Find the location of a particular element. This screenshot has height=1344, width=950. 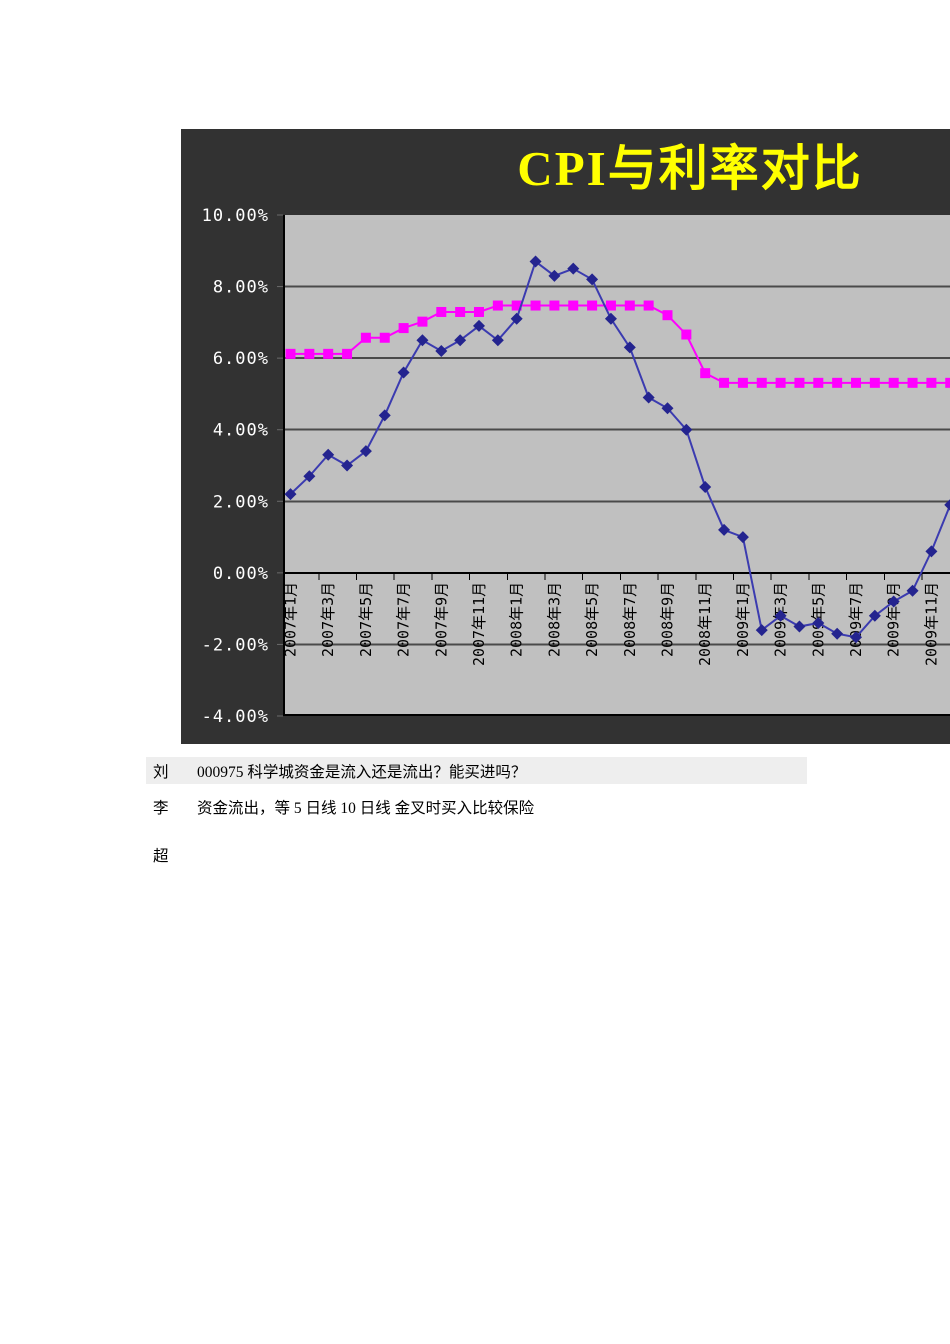

comment-speaker: 超 is located at coordinates (161, 856).